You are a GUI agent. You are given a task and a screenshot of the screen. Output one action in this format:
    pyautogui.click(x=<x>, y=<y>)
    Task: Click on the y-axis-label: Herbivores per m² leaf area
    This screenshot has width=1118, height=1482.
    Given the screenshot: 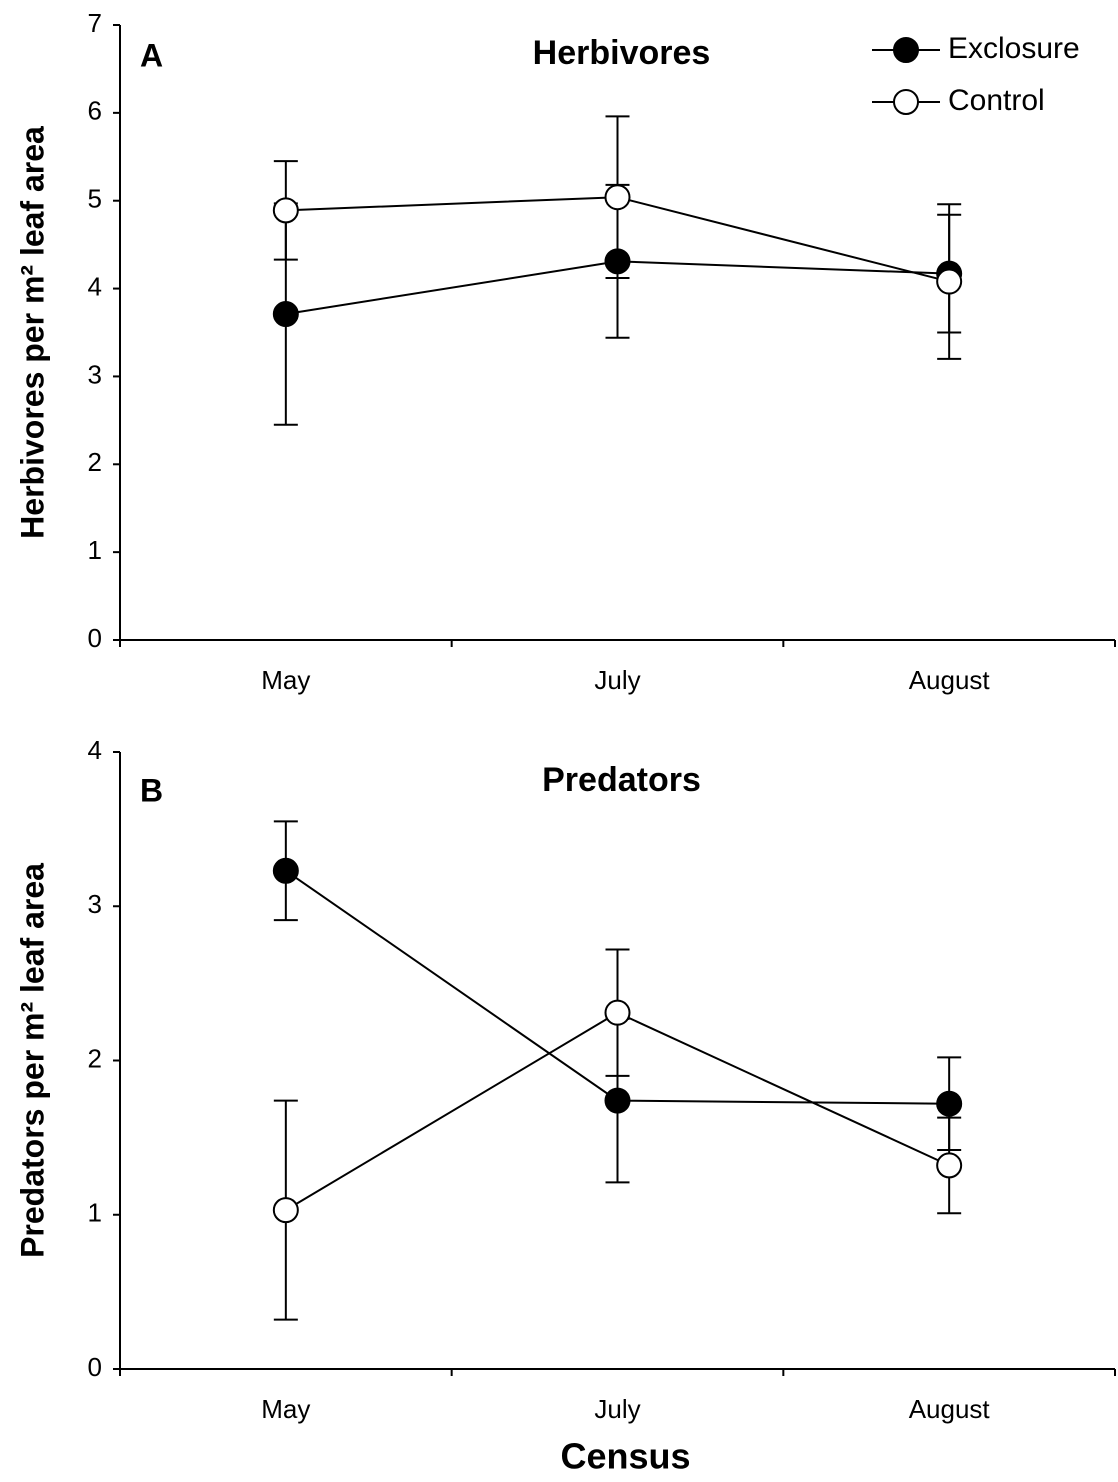 What is the action you would take?
    pyautogui.click(x=32, y=332)
    